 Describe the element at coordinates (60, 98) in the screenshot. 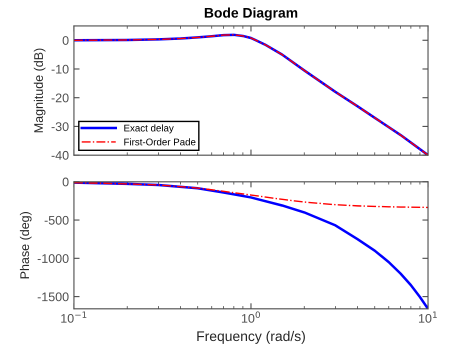

I see `y-tick-label: -20` at that location.